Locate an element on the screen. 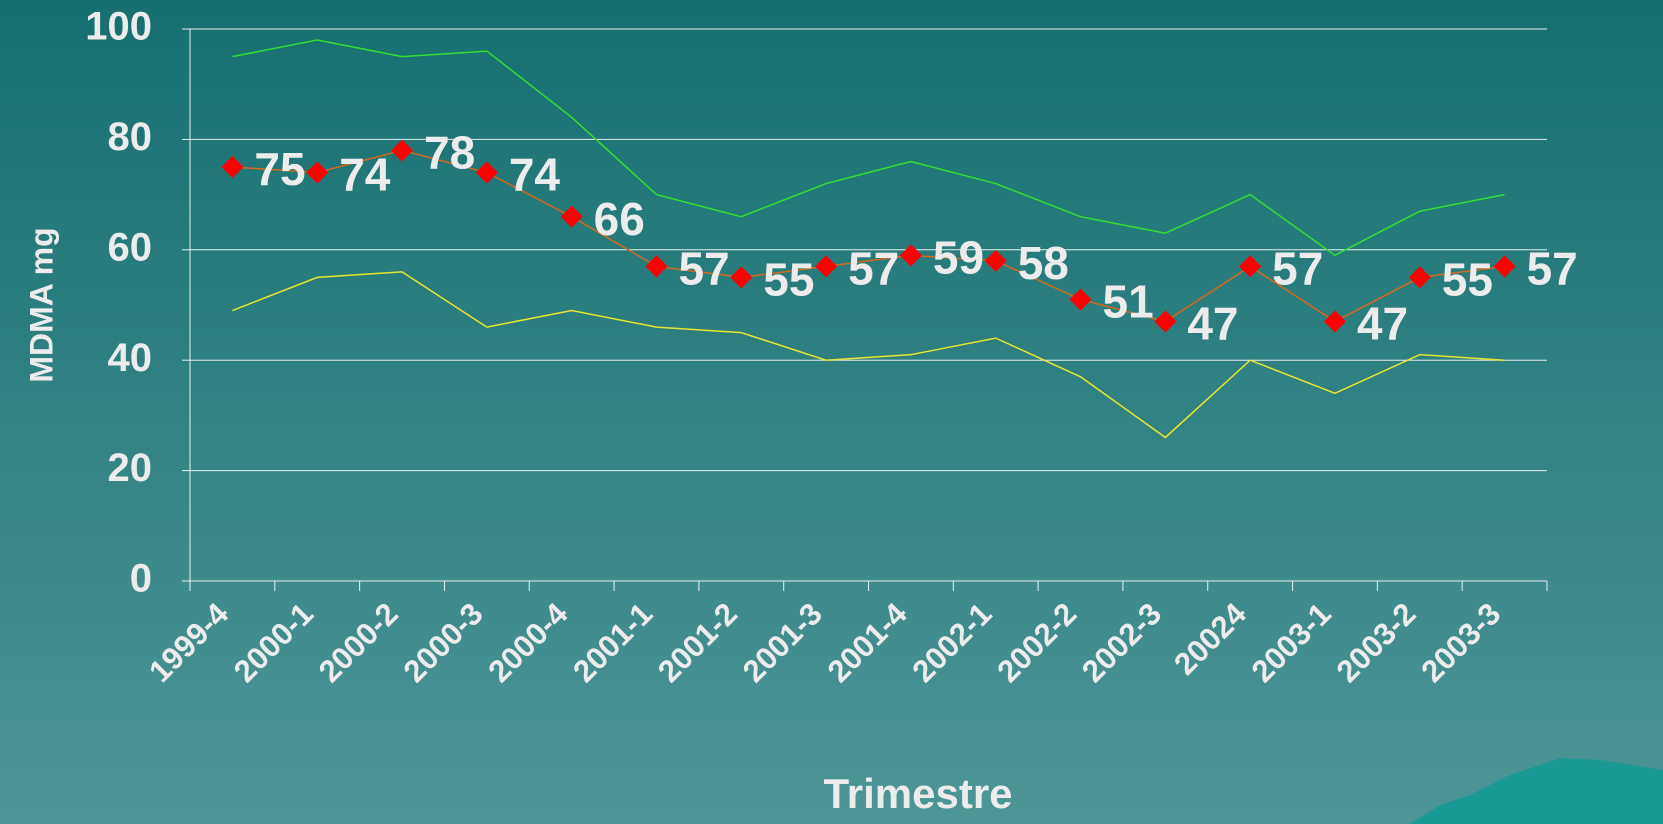  y-tick-label: 0 is located at coordinates (141, 579).